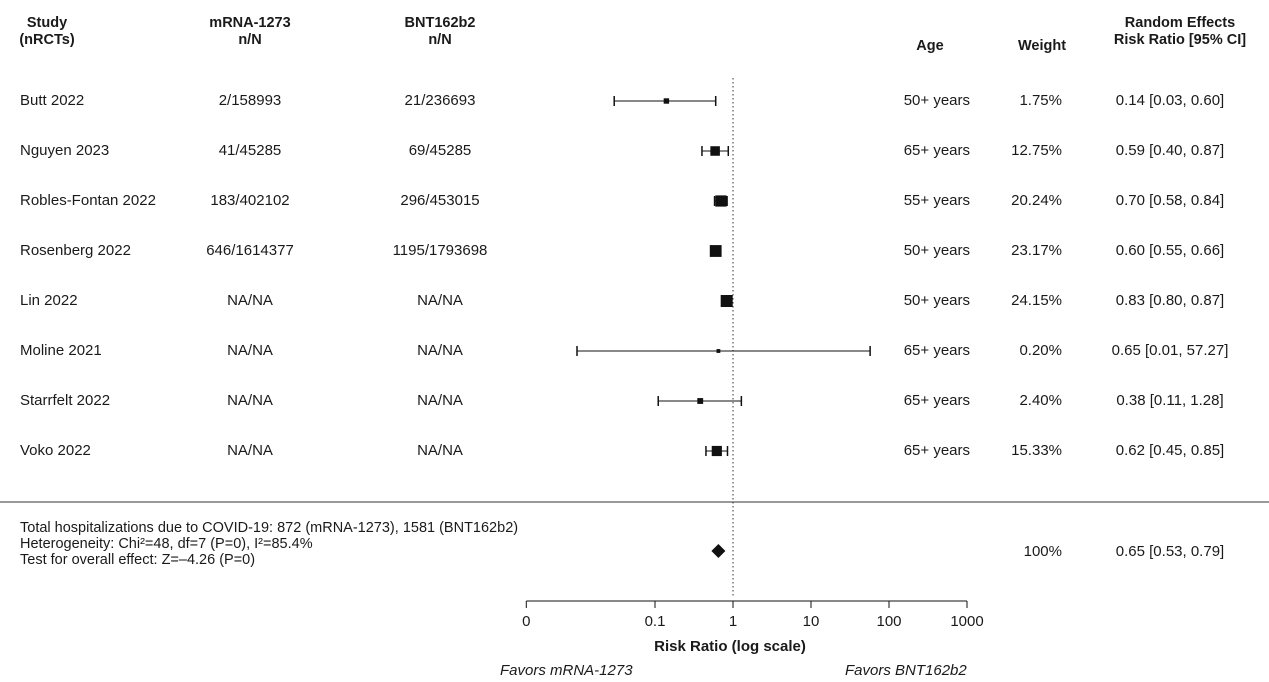 Image resolution: width=1269 pixels, height=682 pixels. What do you see at coordinates (889, 621) in the screenshot?
I see `x-tick-label: 100` at bounding box center [889, 621].